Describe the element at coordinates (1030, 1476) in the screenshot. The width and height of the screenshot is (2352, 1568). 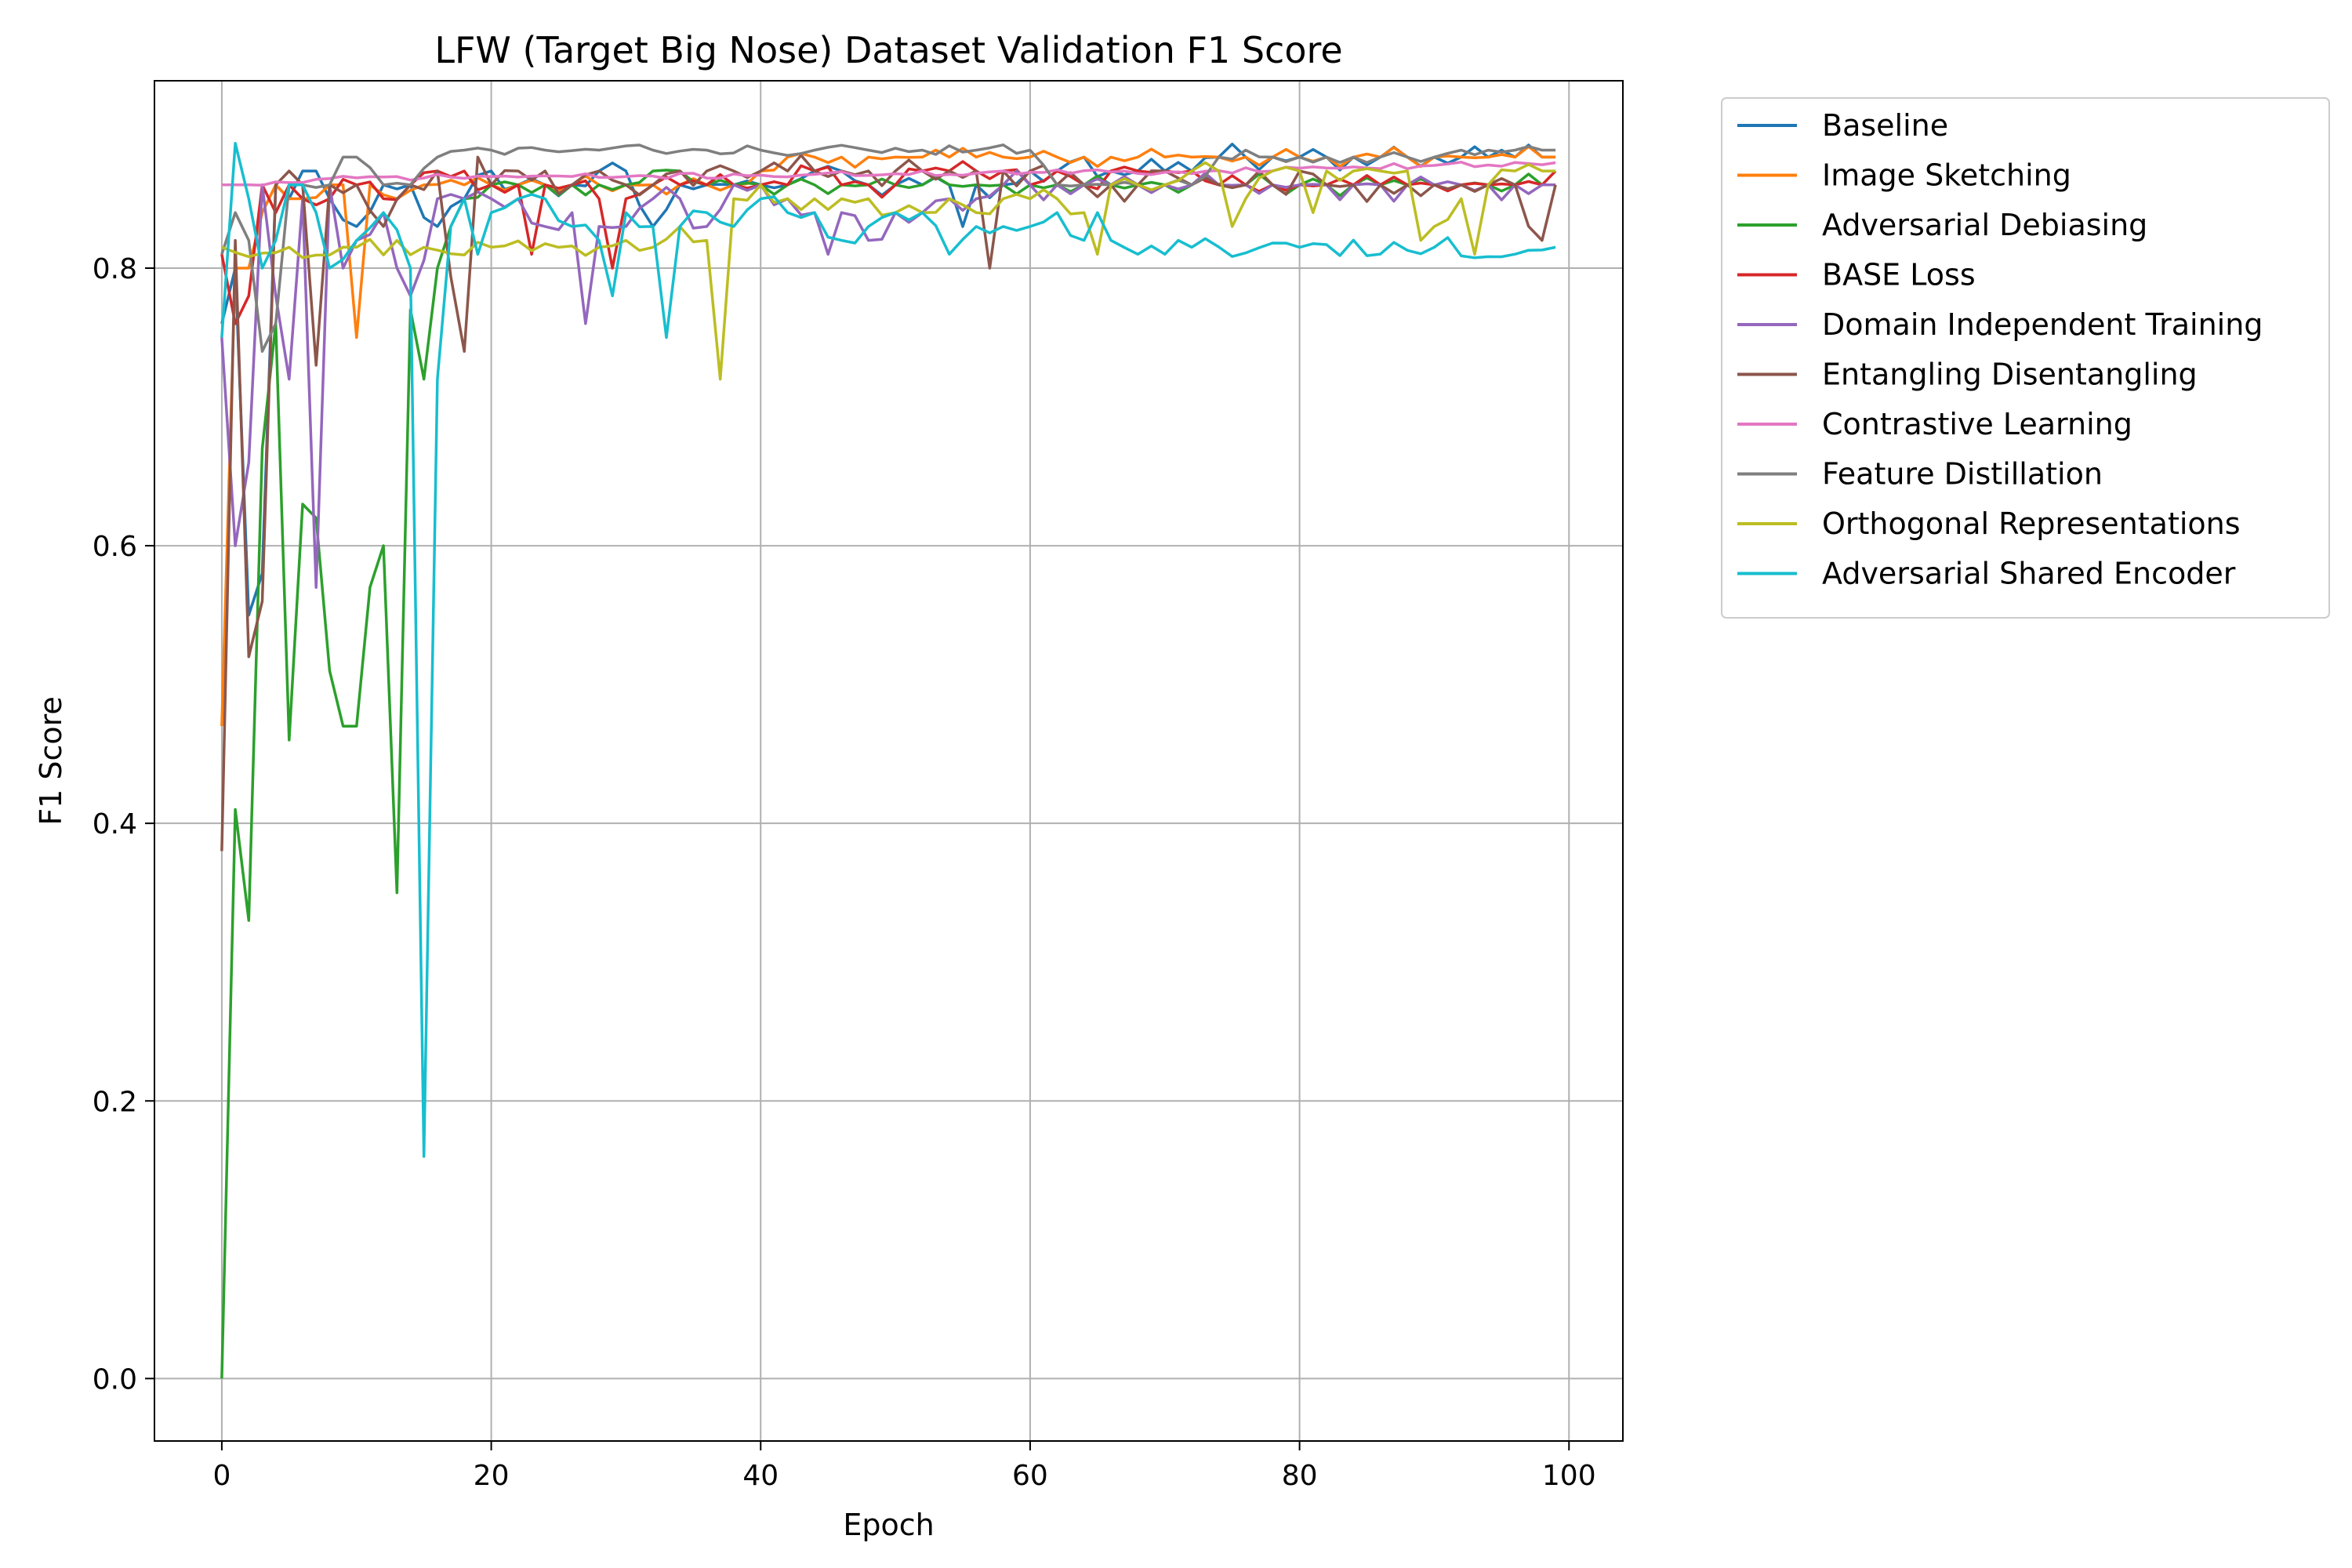
I see `x-tick-label: 60` at that location.